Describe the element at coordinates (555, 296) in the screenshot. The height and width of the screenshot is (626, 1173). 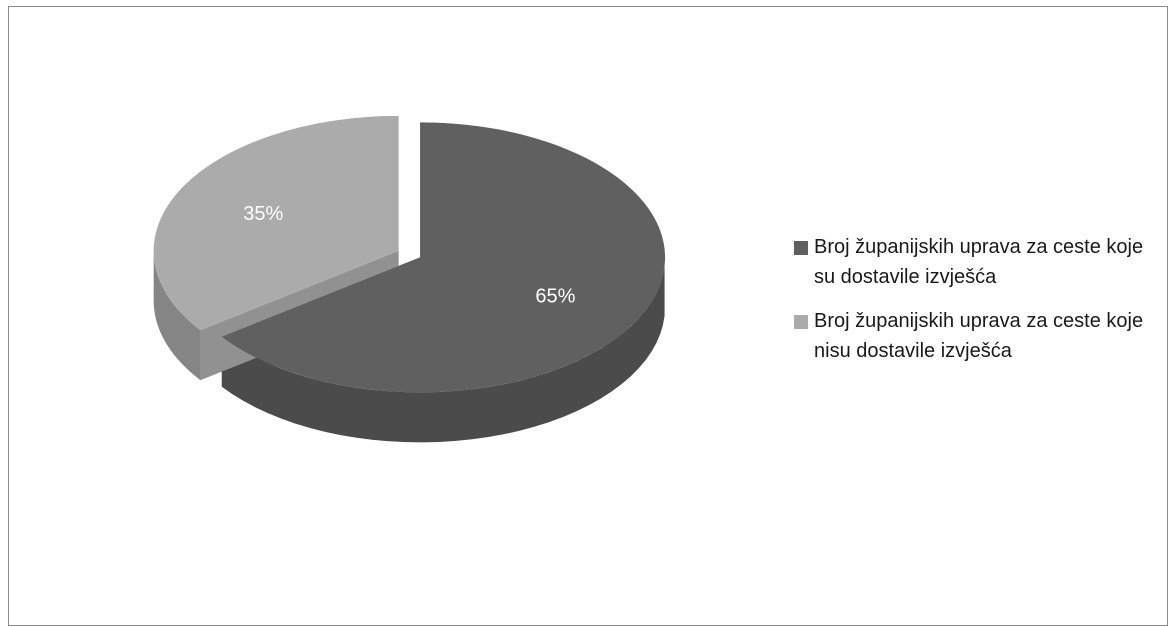
I see `data-label-0: 65%` at that location.